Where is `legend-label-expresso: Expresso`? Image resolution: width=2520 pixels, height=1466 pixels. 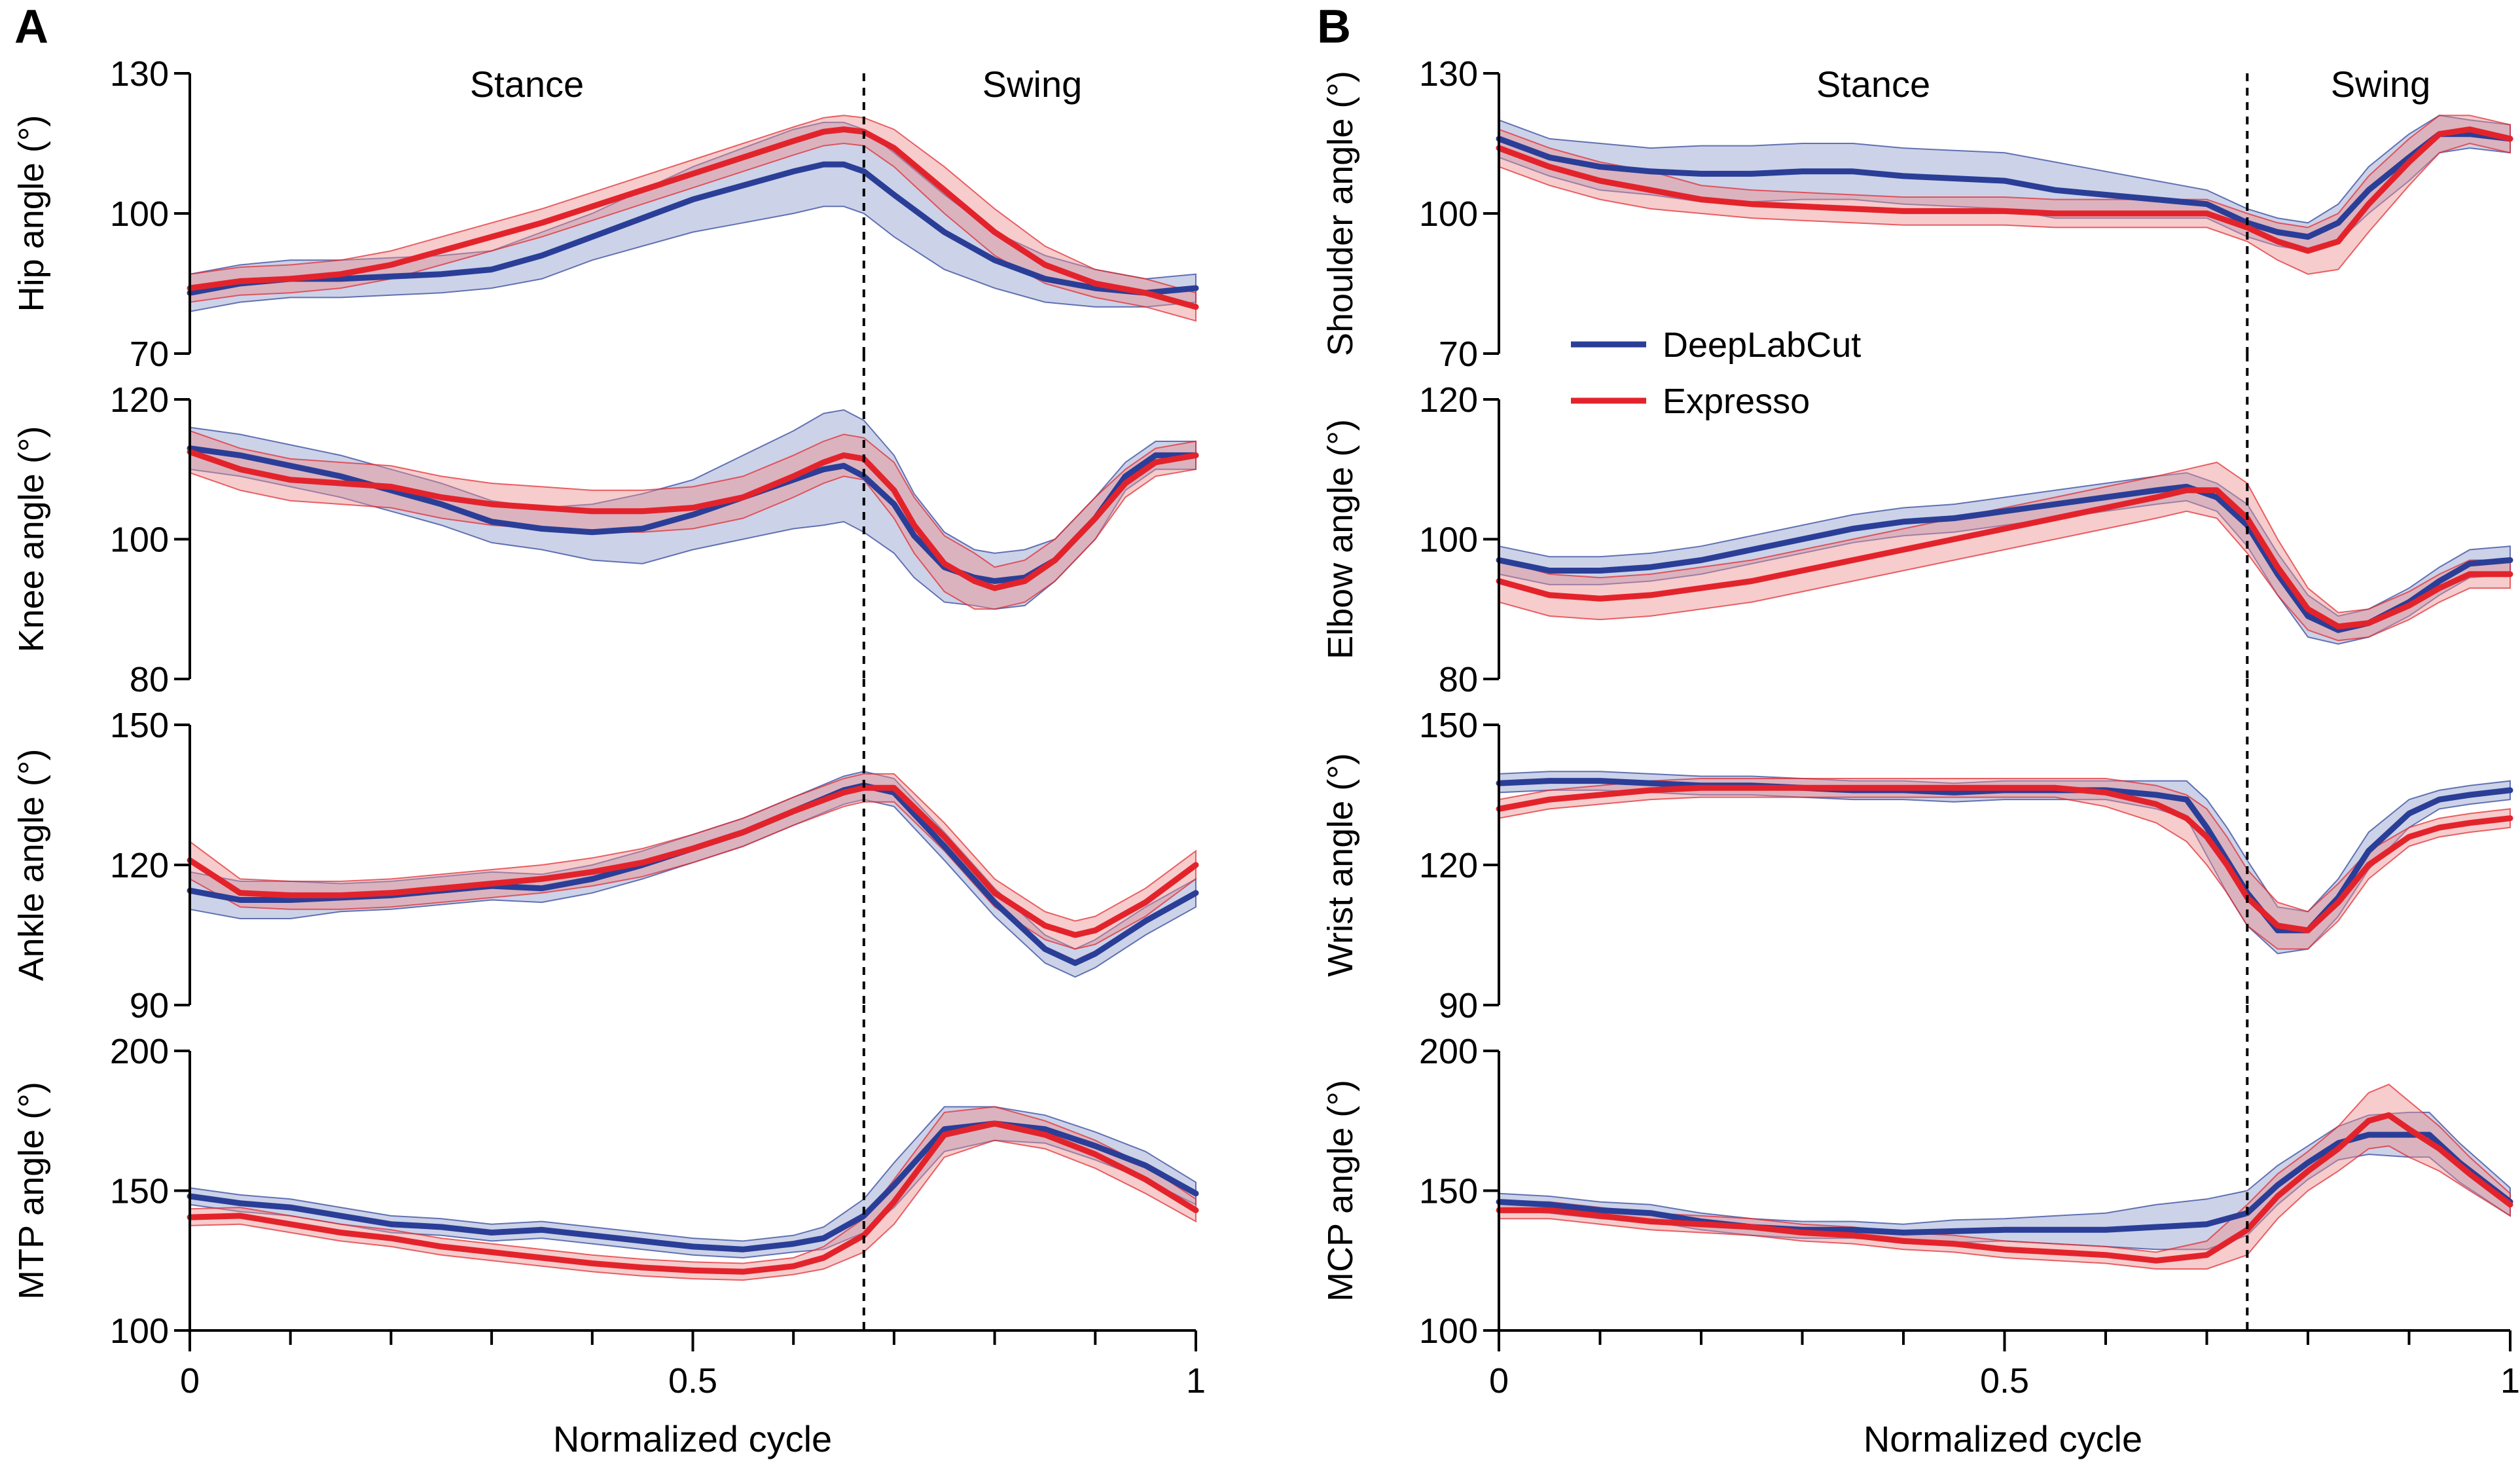 legend-label-expresso: Expresso is located at coordinates (1736, 401).